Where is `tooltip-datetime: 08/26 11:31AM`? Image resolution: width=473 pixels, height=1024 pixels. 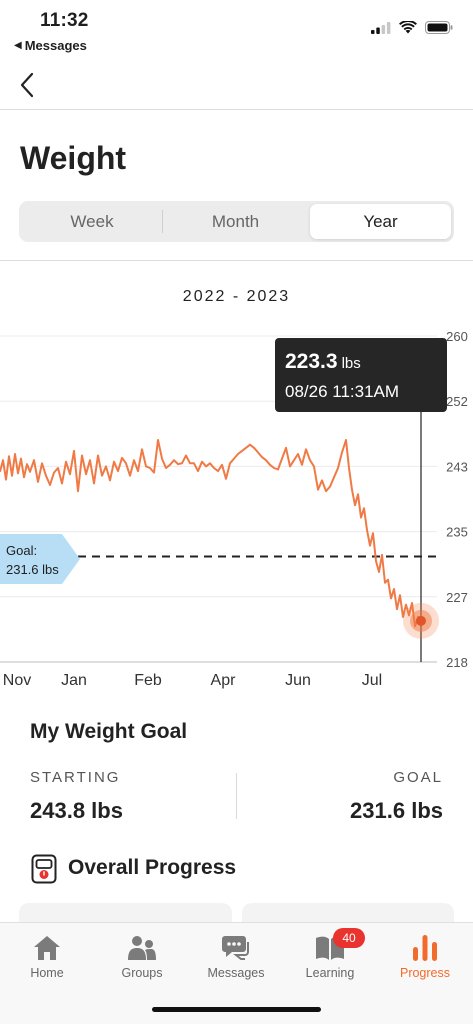 tooltip-datetime: 08/26 11:31AM is located at coordinates (342, 391).